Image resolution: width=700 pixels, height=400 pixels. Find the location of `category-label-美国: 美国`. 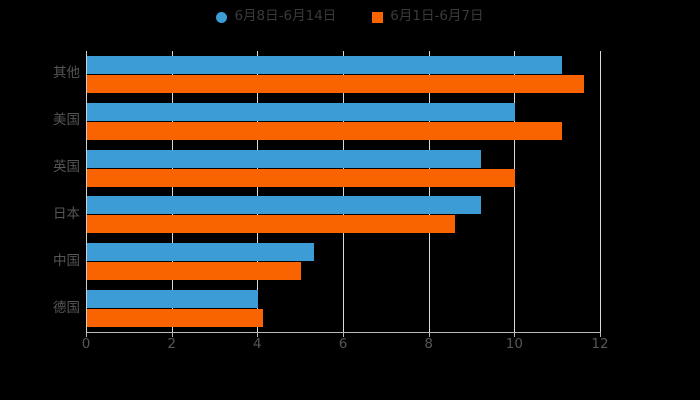

category-label-美国: 美国 is located at coordinates (66, 120).